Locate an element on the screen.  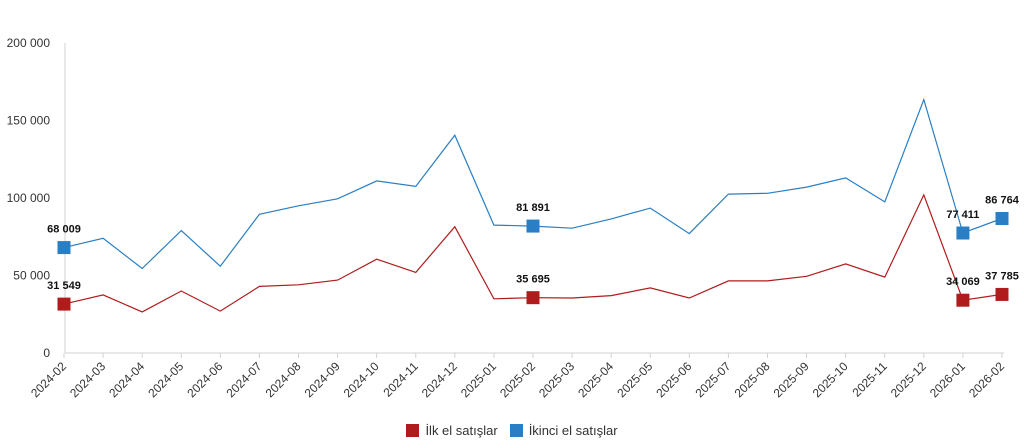
data-label: 31 549 is located at coordinates (64, 286).